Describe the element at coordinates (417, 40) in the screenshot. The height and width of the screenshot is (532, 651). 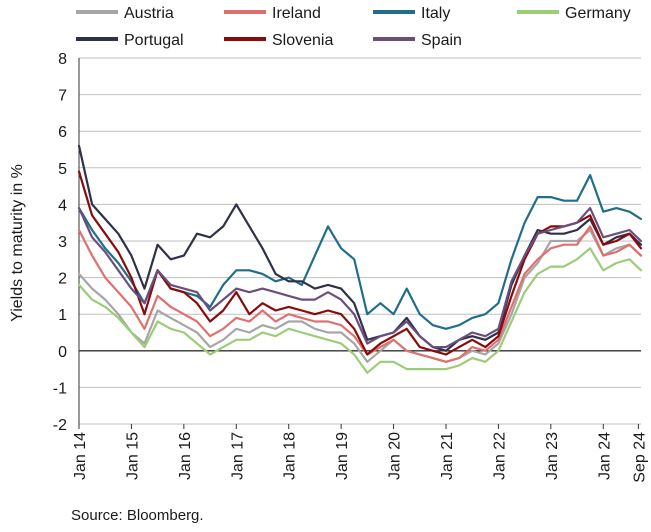
I see `legend-item-spain: Spain` at that location.